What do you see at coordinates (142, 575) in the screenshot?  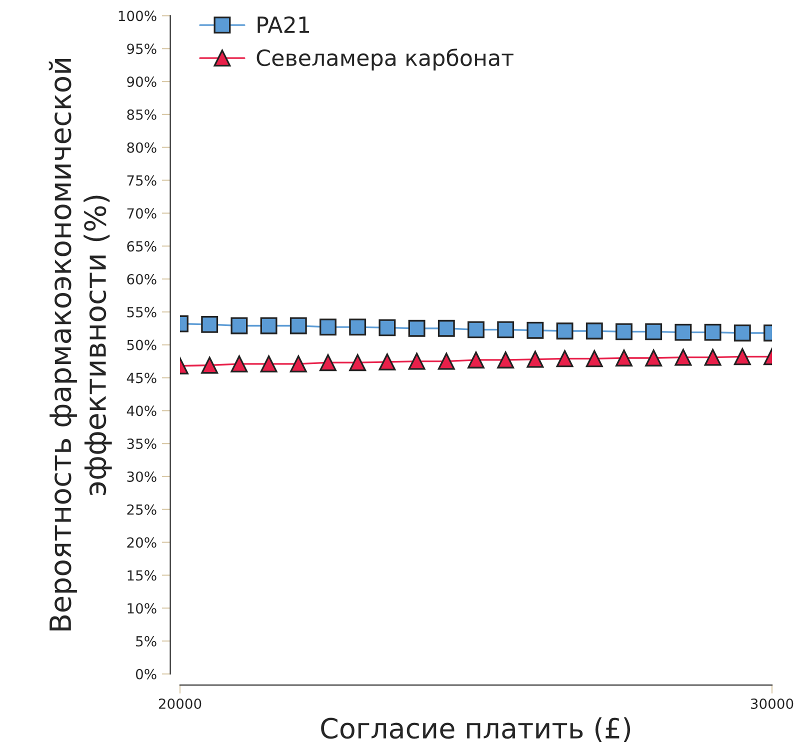 I see `y-tick-label: 15%` at bounding box center [142, 575].